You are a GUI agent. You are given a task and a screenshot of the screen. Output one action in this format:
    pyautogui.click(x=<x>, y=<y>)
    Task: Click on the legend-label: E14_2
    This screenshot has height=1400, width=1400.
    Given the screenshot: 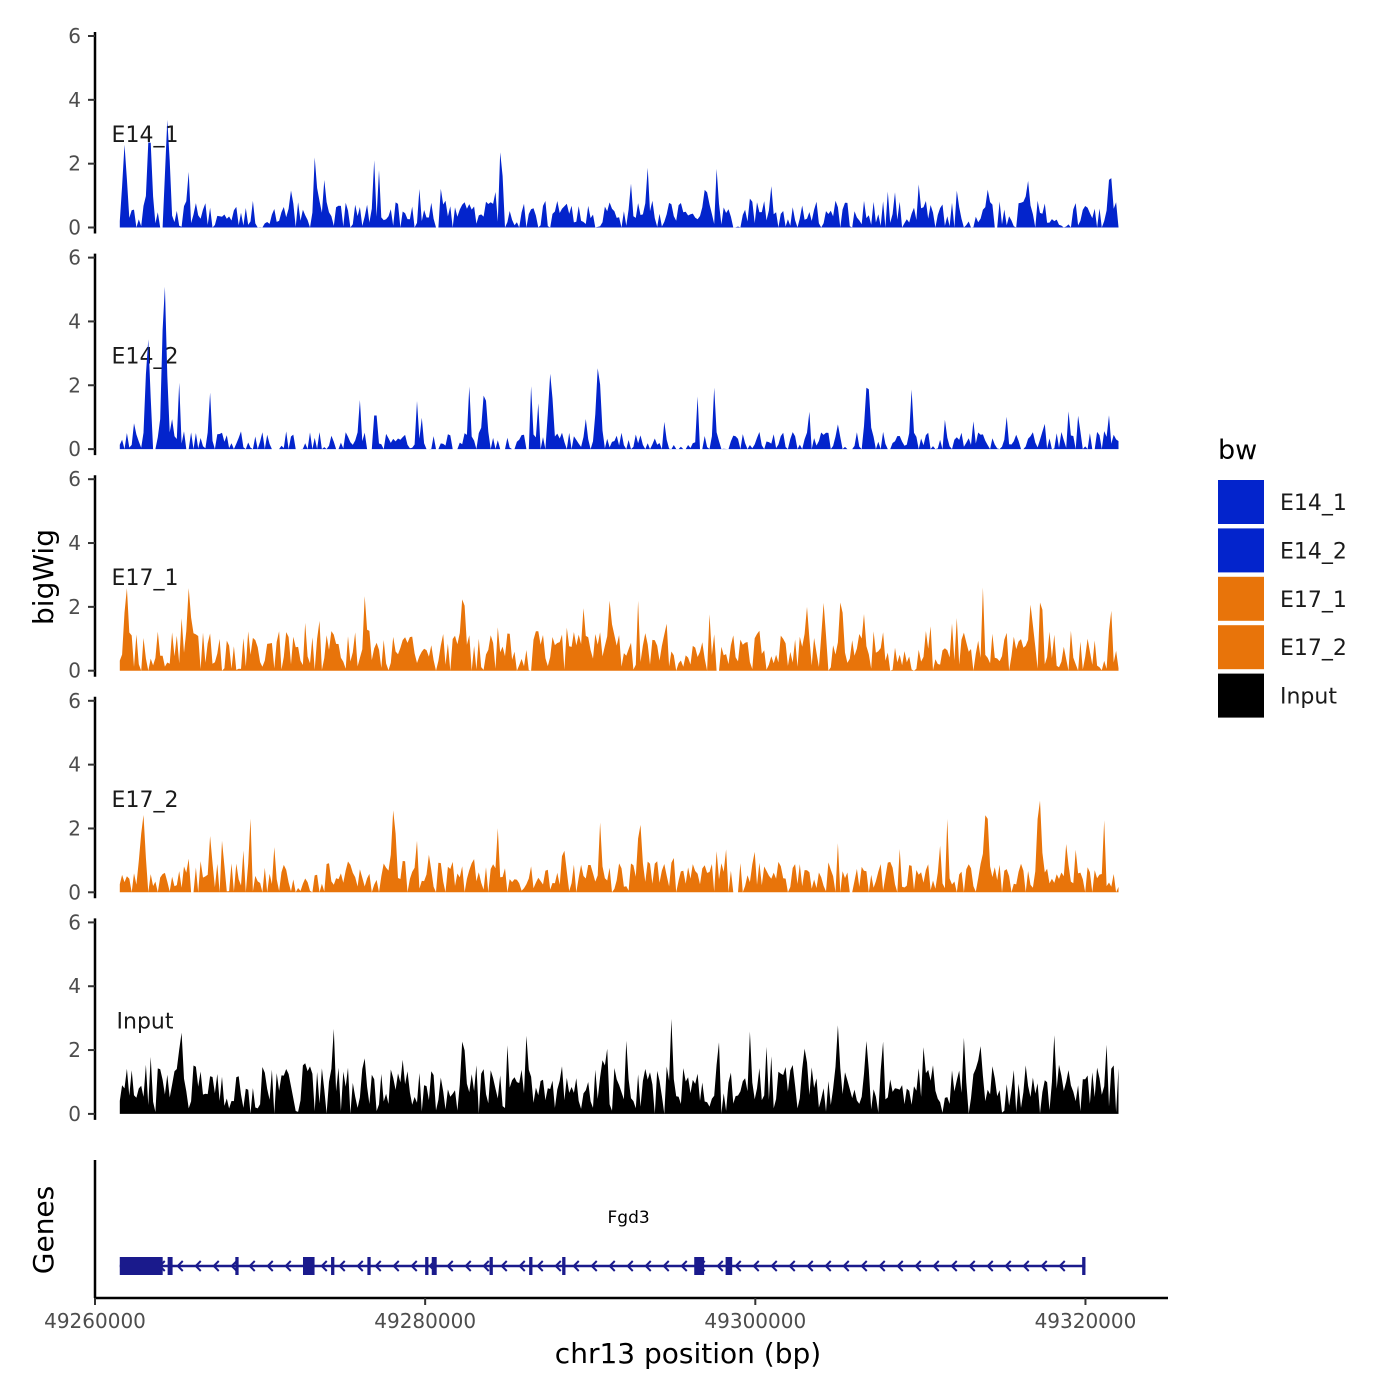 What is the action you would take?
    pyautogui.click(x=1313, y=551)
    